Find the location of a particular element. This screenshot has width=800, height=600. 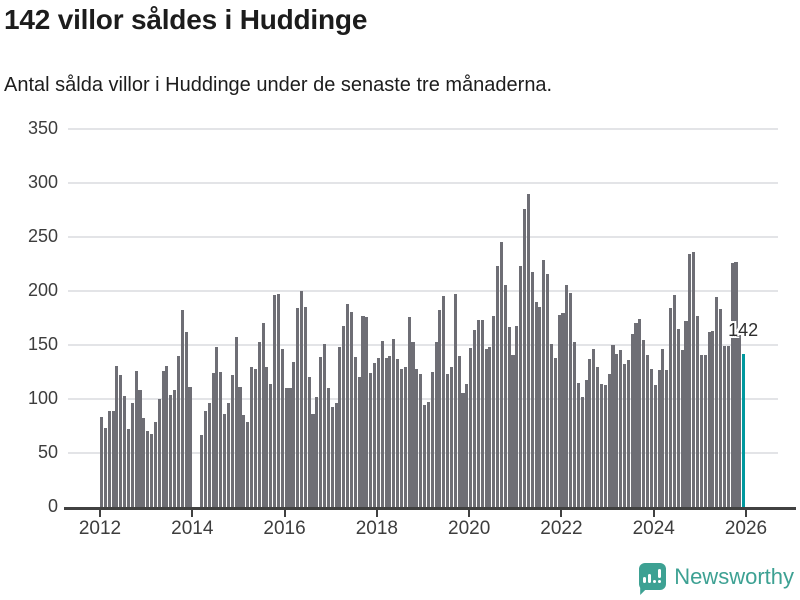

gridline-y250 is located at coordinates (423, 237).